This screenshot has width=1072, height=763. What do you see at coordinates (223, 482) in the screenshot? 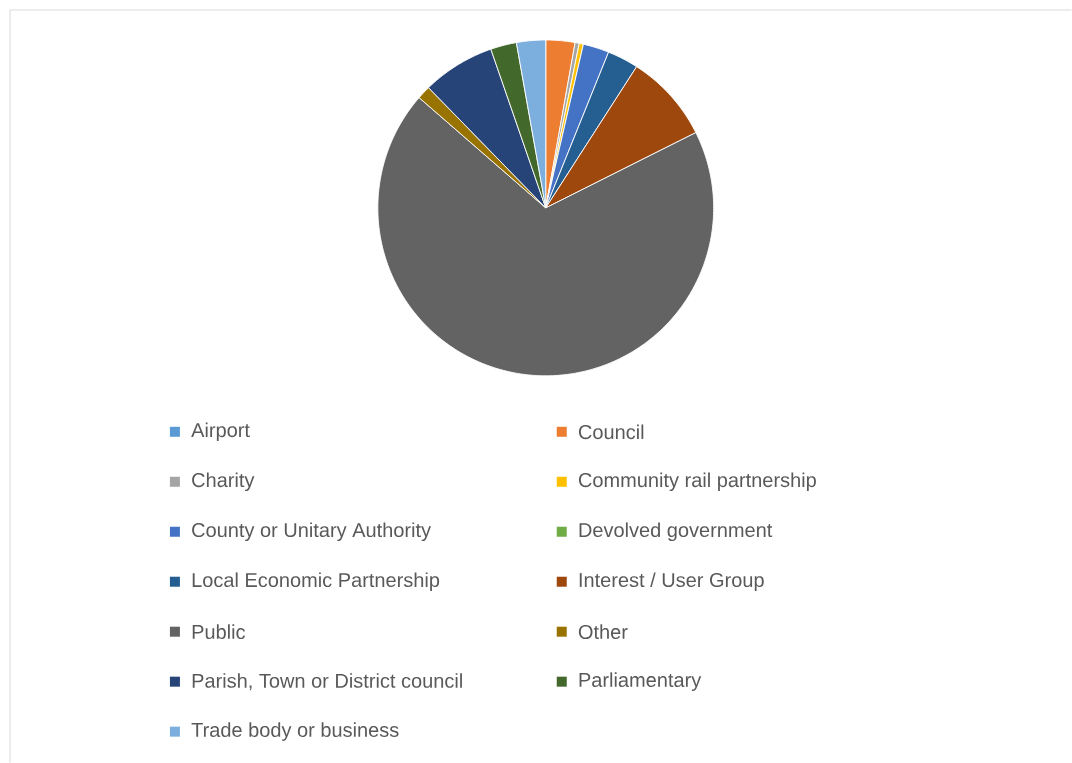
I see `legend-label: Charity` at bounding box center [223, 482].